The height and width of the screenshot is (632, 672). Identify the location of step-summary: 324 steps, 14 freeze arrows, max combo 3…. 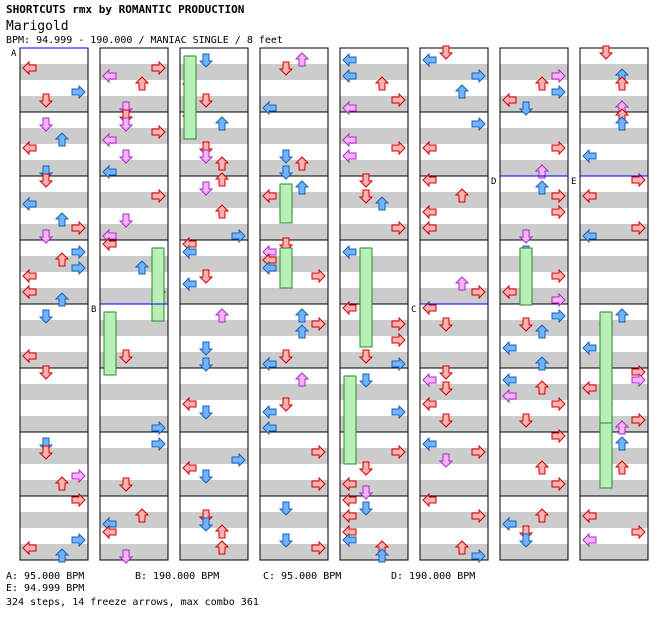
(132, 602).